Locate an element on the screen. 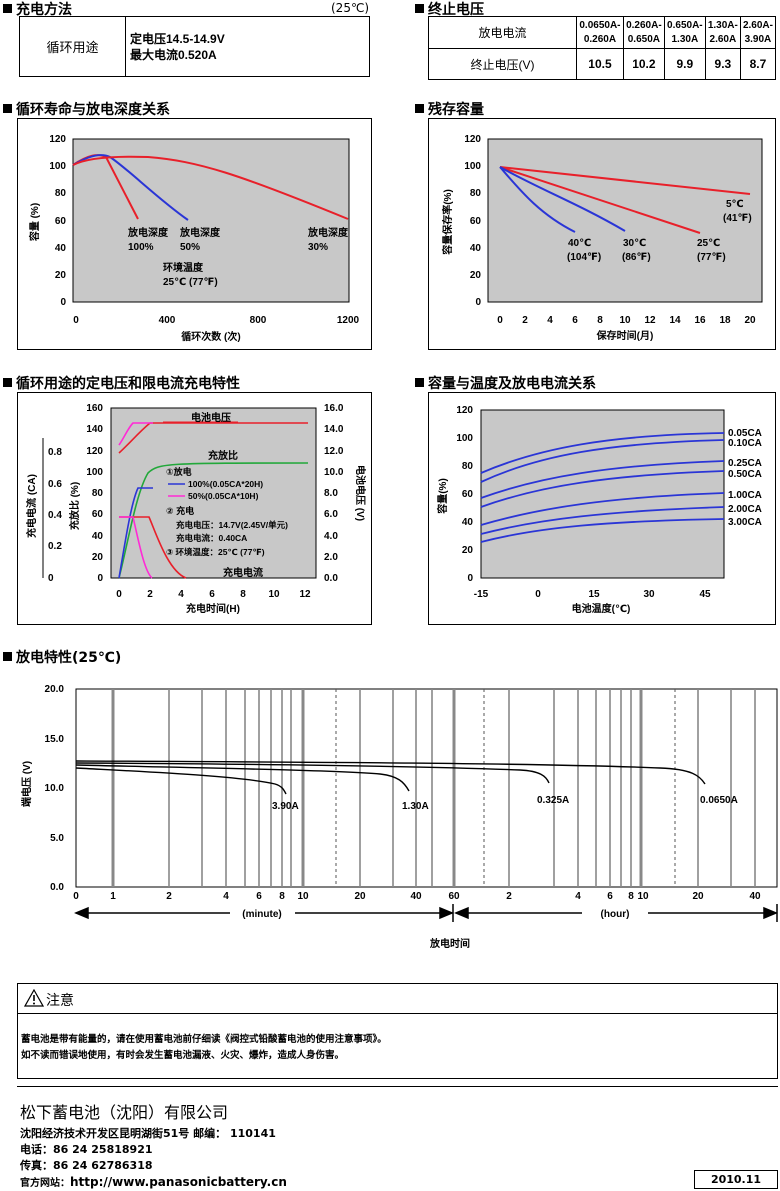  v-tick: 10.0 is located at coordinates (334, 472).